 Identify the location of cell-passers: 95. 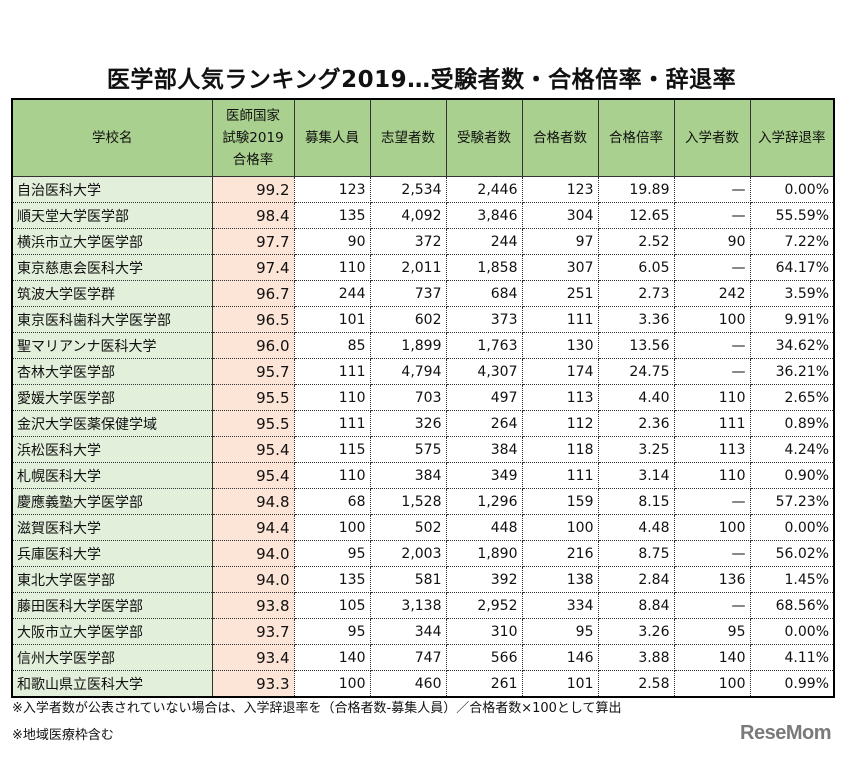
(560, 631).